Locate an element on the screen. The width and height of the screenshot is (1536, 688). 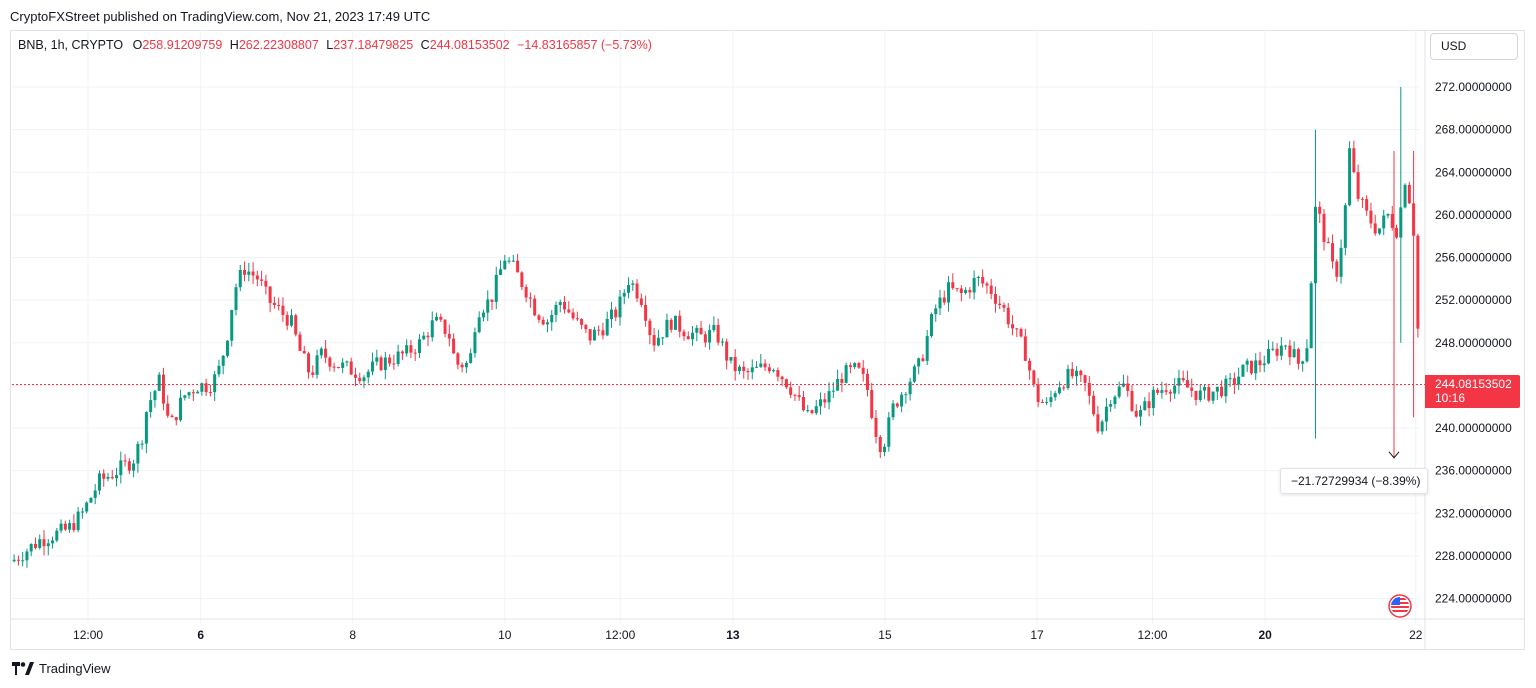
measure-label: −21.72729934 (−8.39%) is located at coordinates (1354, 481).